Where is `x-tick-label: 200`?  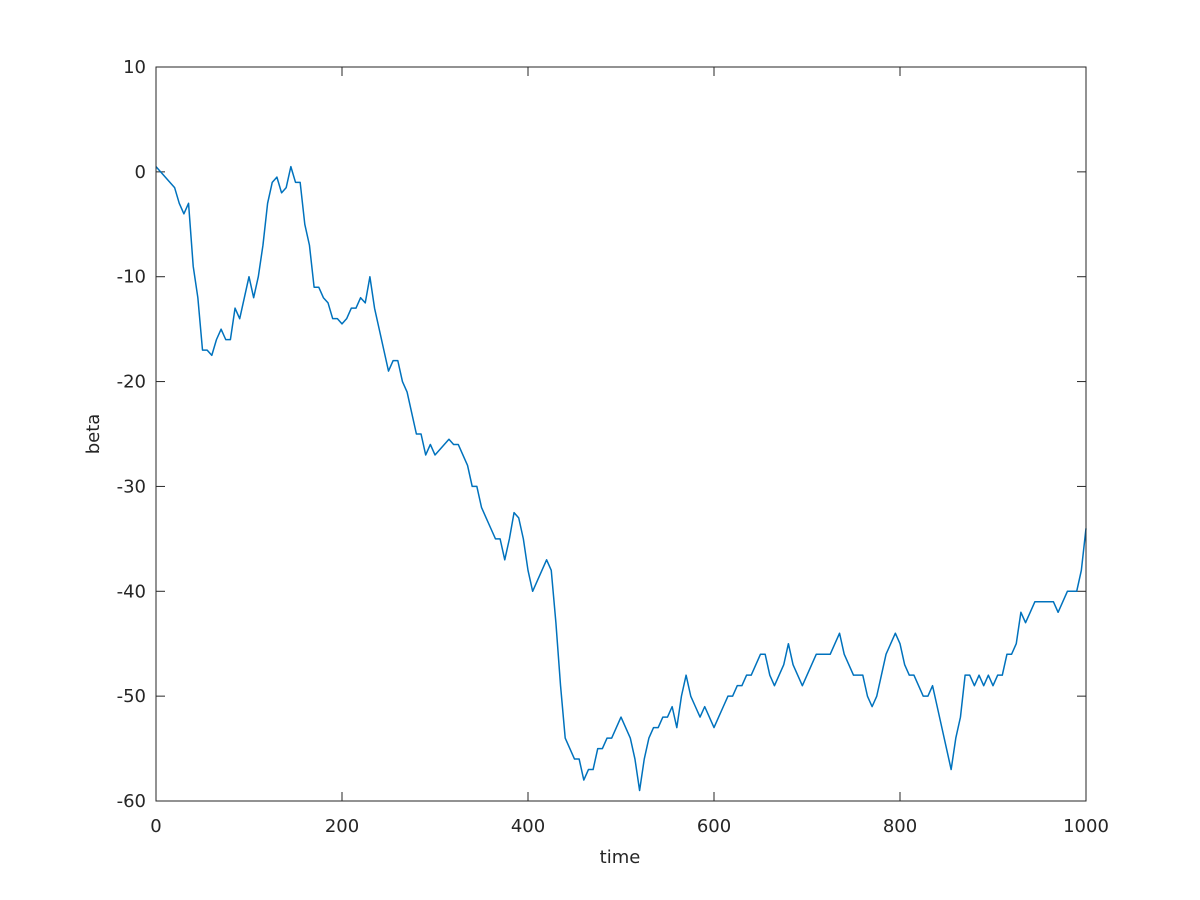 x-tick-label: 200 is located at coordinates (342, 826).